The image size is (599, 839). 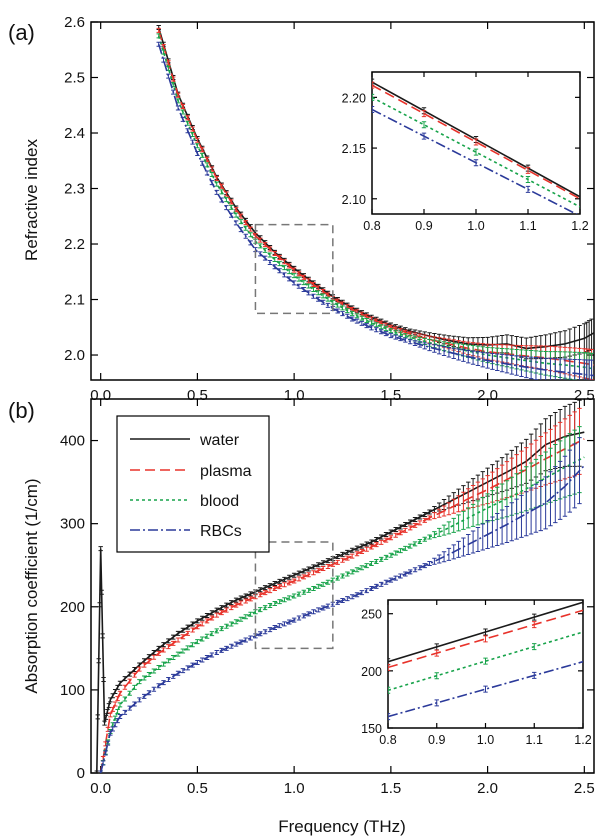 I want to click on inset-series-b, so click(x=485, y=661).